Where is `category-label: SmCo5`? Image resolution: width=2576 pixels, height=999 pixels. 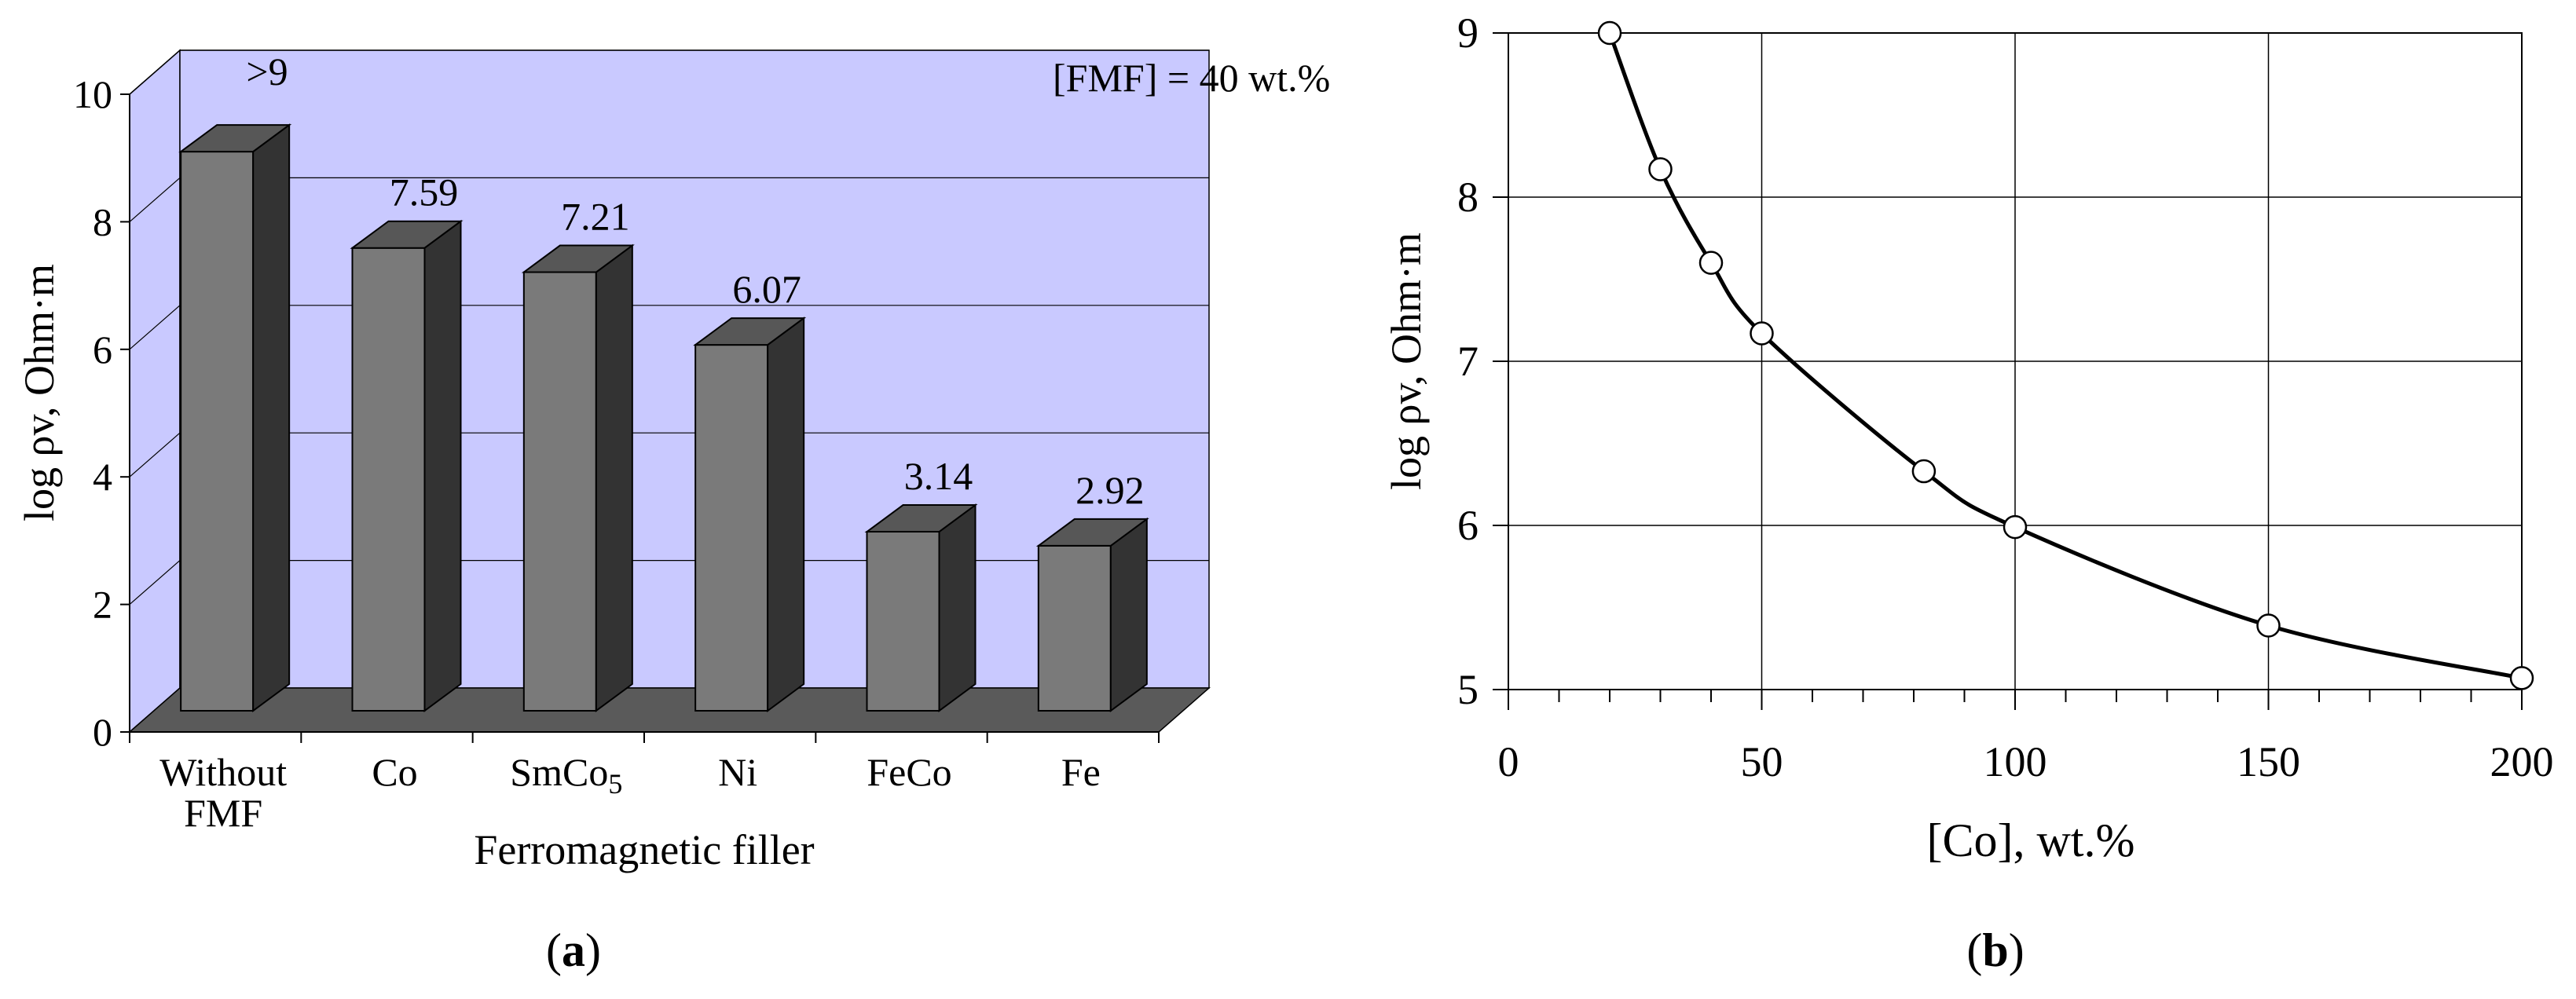
category-label: SmCo5 is located at coordinates (566, 775).